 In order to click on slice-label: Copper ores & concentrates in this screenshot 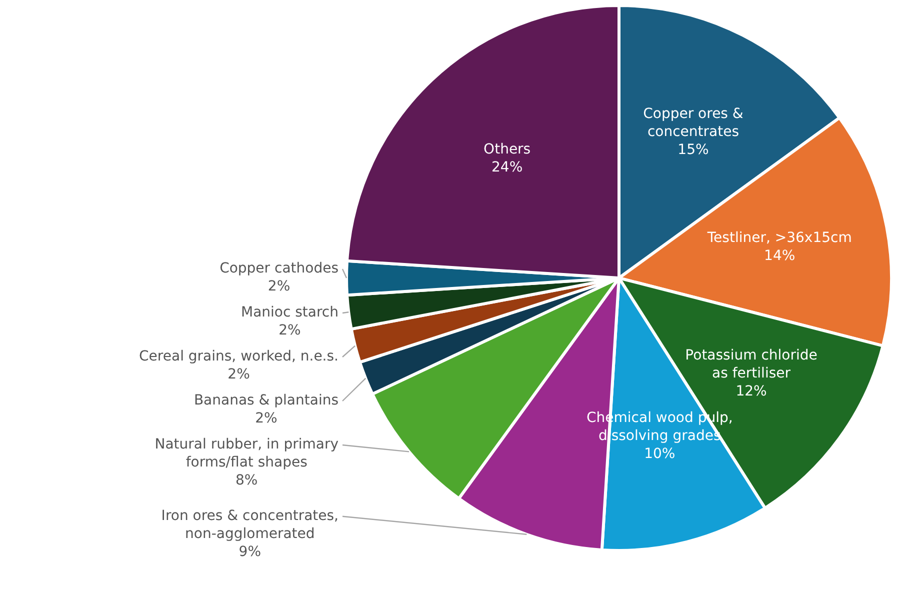, I will do `click(693, 123)`.